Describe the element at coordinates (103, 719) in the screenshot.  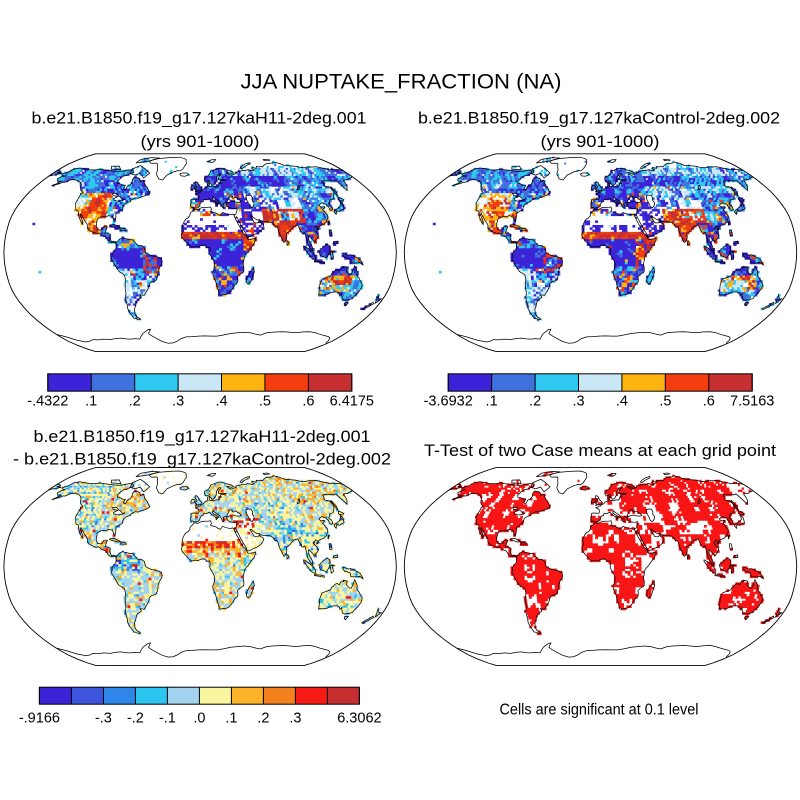
I see `svg-text: -.3` at that location.